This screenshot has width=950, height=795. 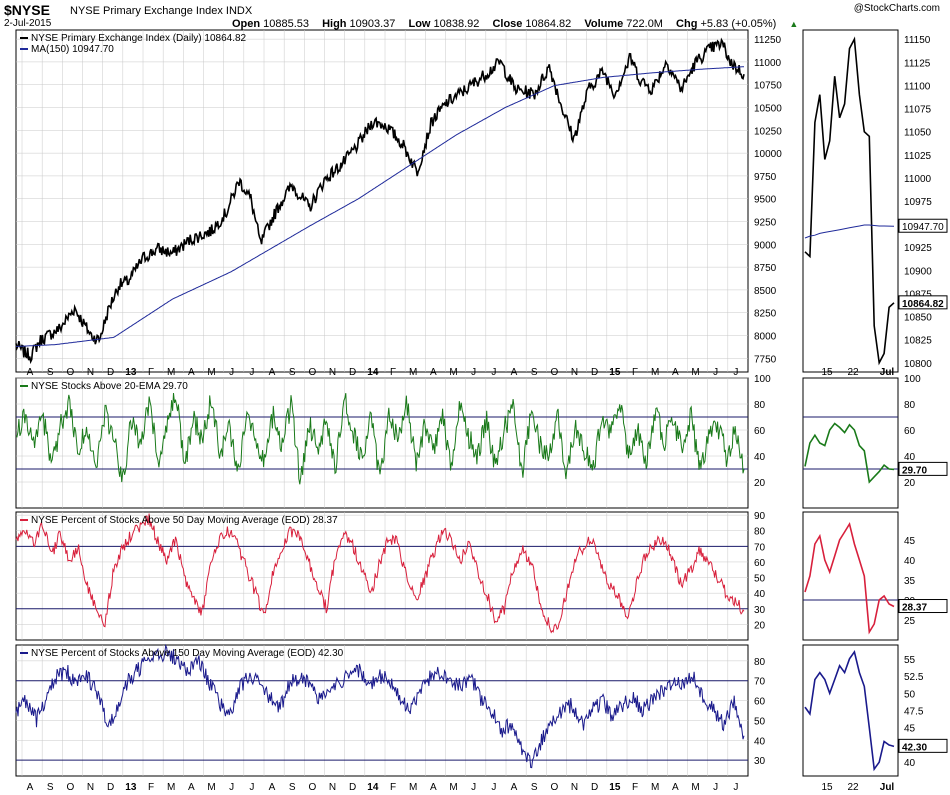 What do you see at coordinates (131, 372) in the screenshot?
I see `x-tick-label: 13` at bounding box center [131, 372].